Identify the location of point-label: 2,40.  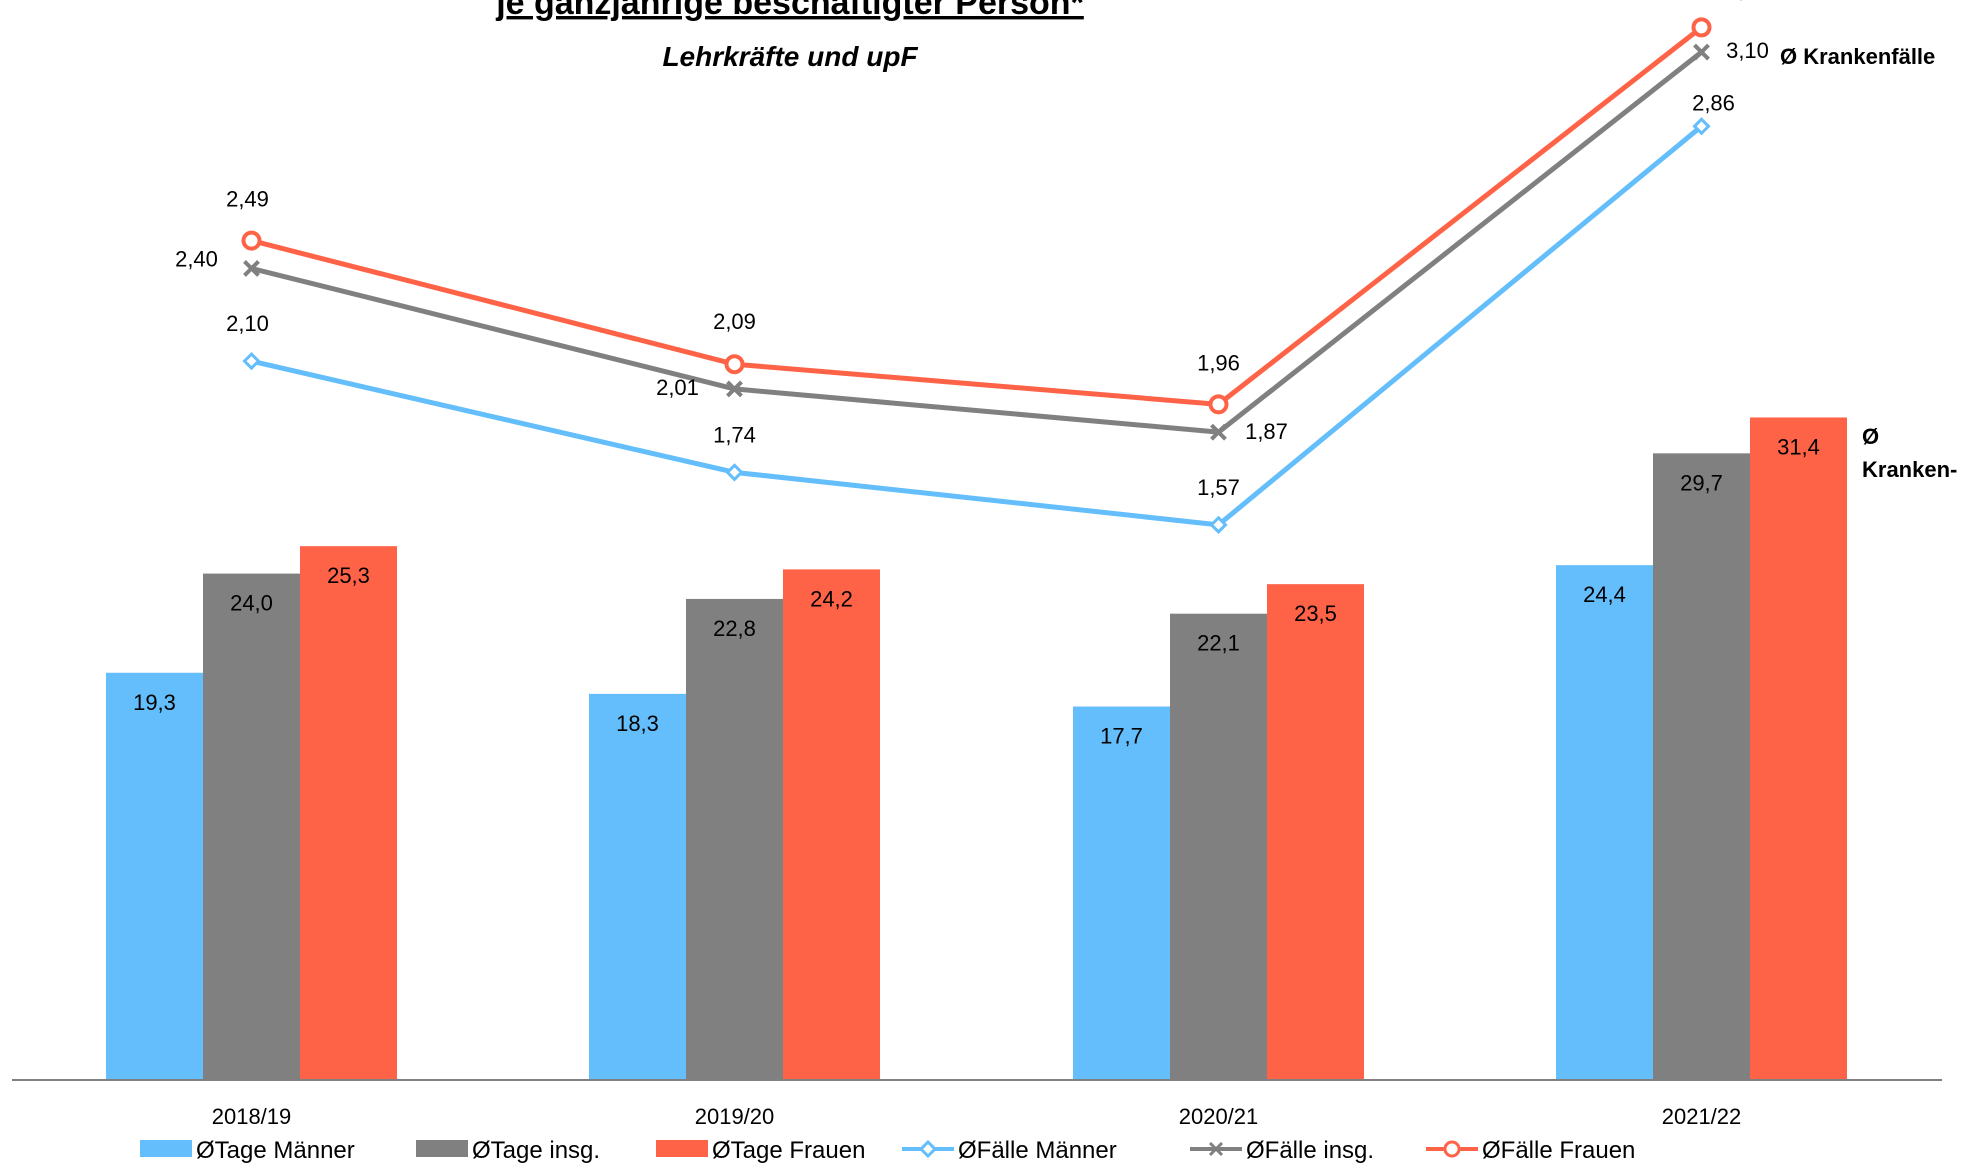
(196, 258).